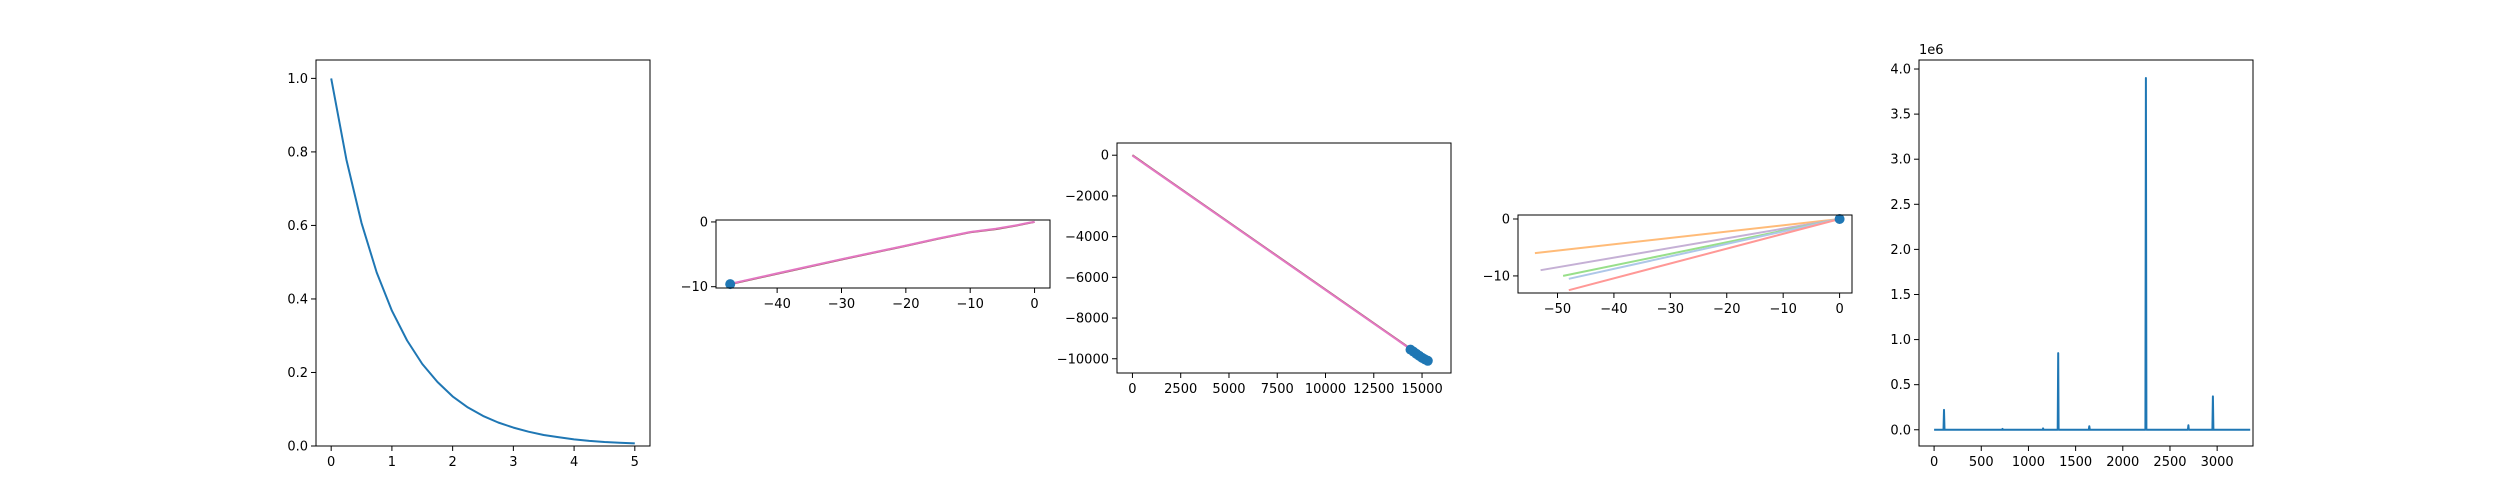 The height and width of the screenshot is (500, 2500). I want to click on y-tick-label: −6000, so click(1087, 278).